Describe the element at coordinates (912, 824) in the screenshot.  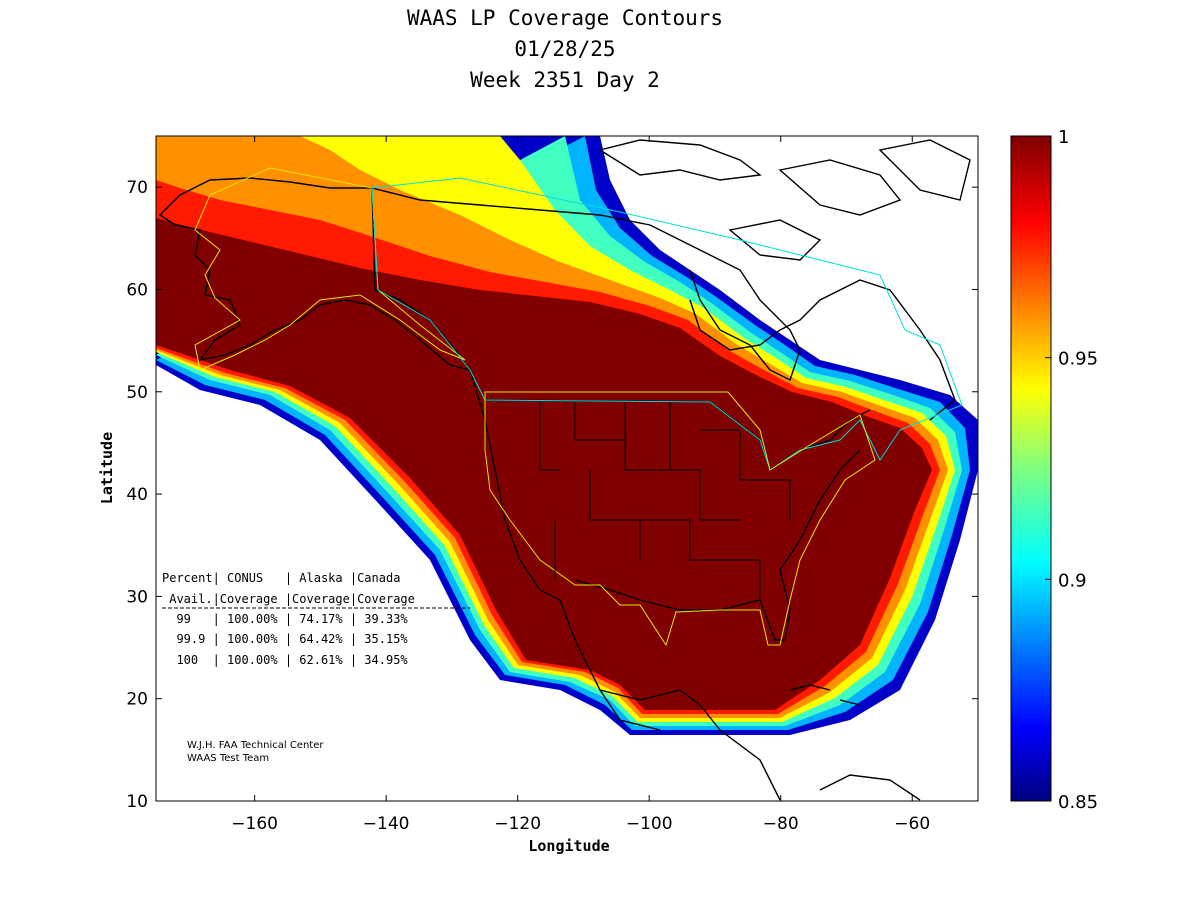
I see `x-tick-label: −60` at that location.